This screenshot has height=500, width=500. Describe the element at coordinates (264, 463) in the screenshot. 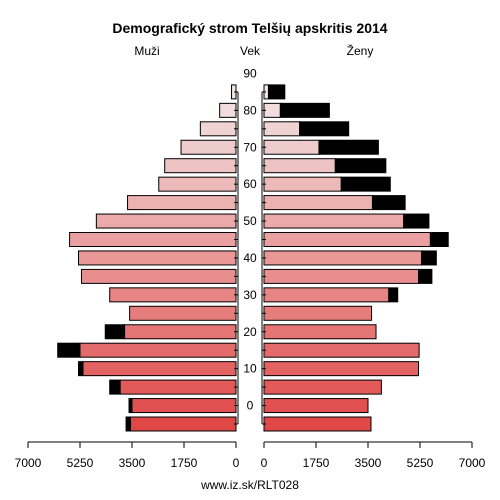

I see `x-tick-label-right: 0` at that location.